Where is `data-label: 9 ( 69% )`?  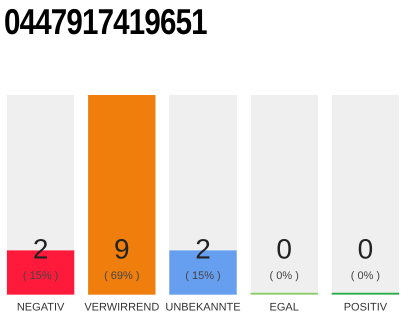
data-label: 9 ( 69% ) is located at coordinates (122, 258).